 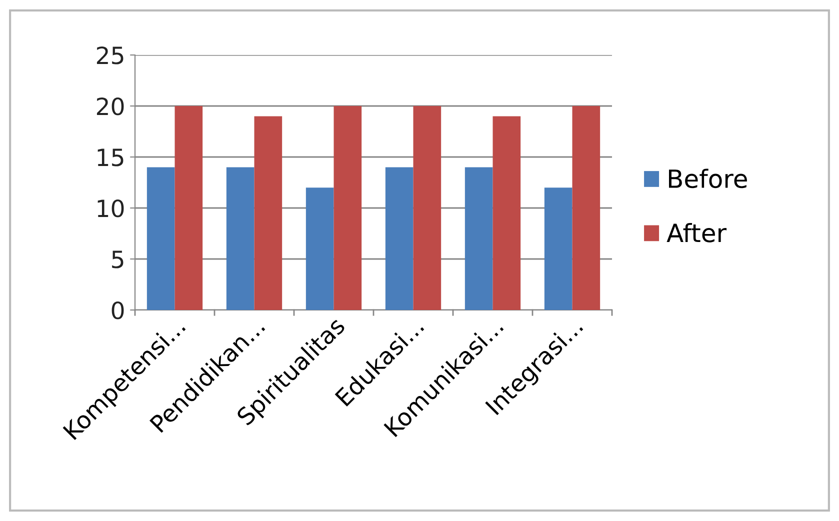 I want to click on legend-label: After, so click(x=696, y=232).